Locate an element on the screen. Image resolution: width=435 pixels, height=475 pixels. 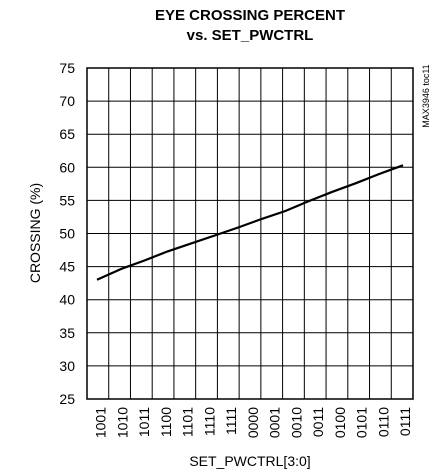
x-tick-label: 1100 is located at coordinates (166, 422).